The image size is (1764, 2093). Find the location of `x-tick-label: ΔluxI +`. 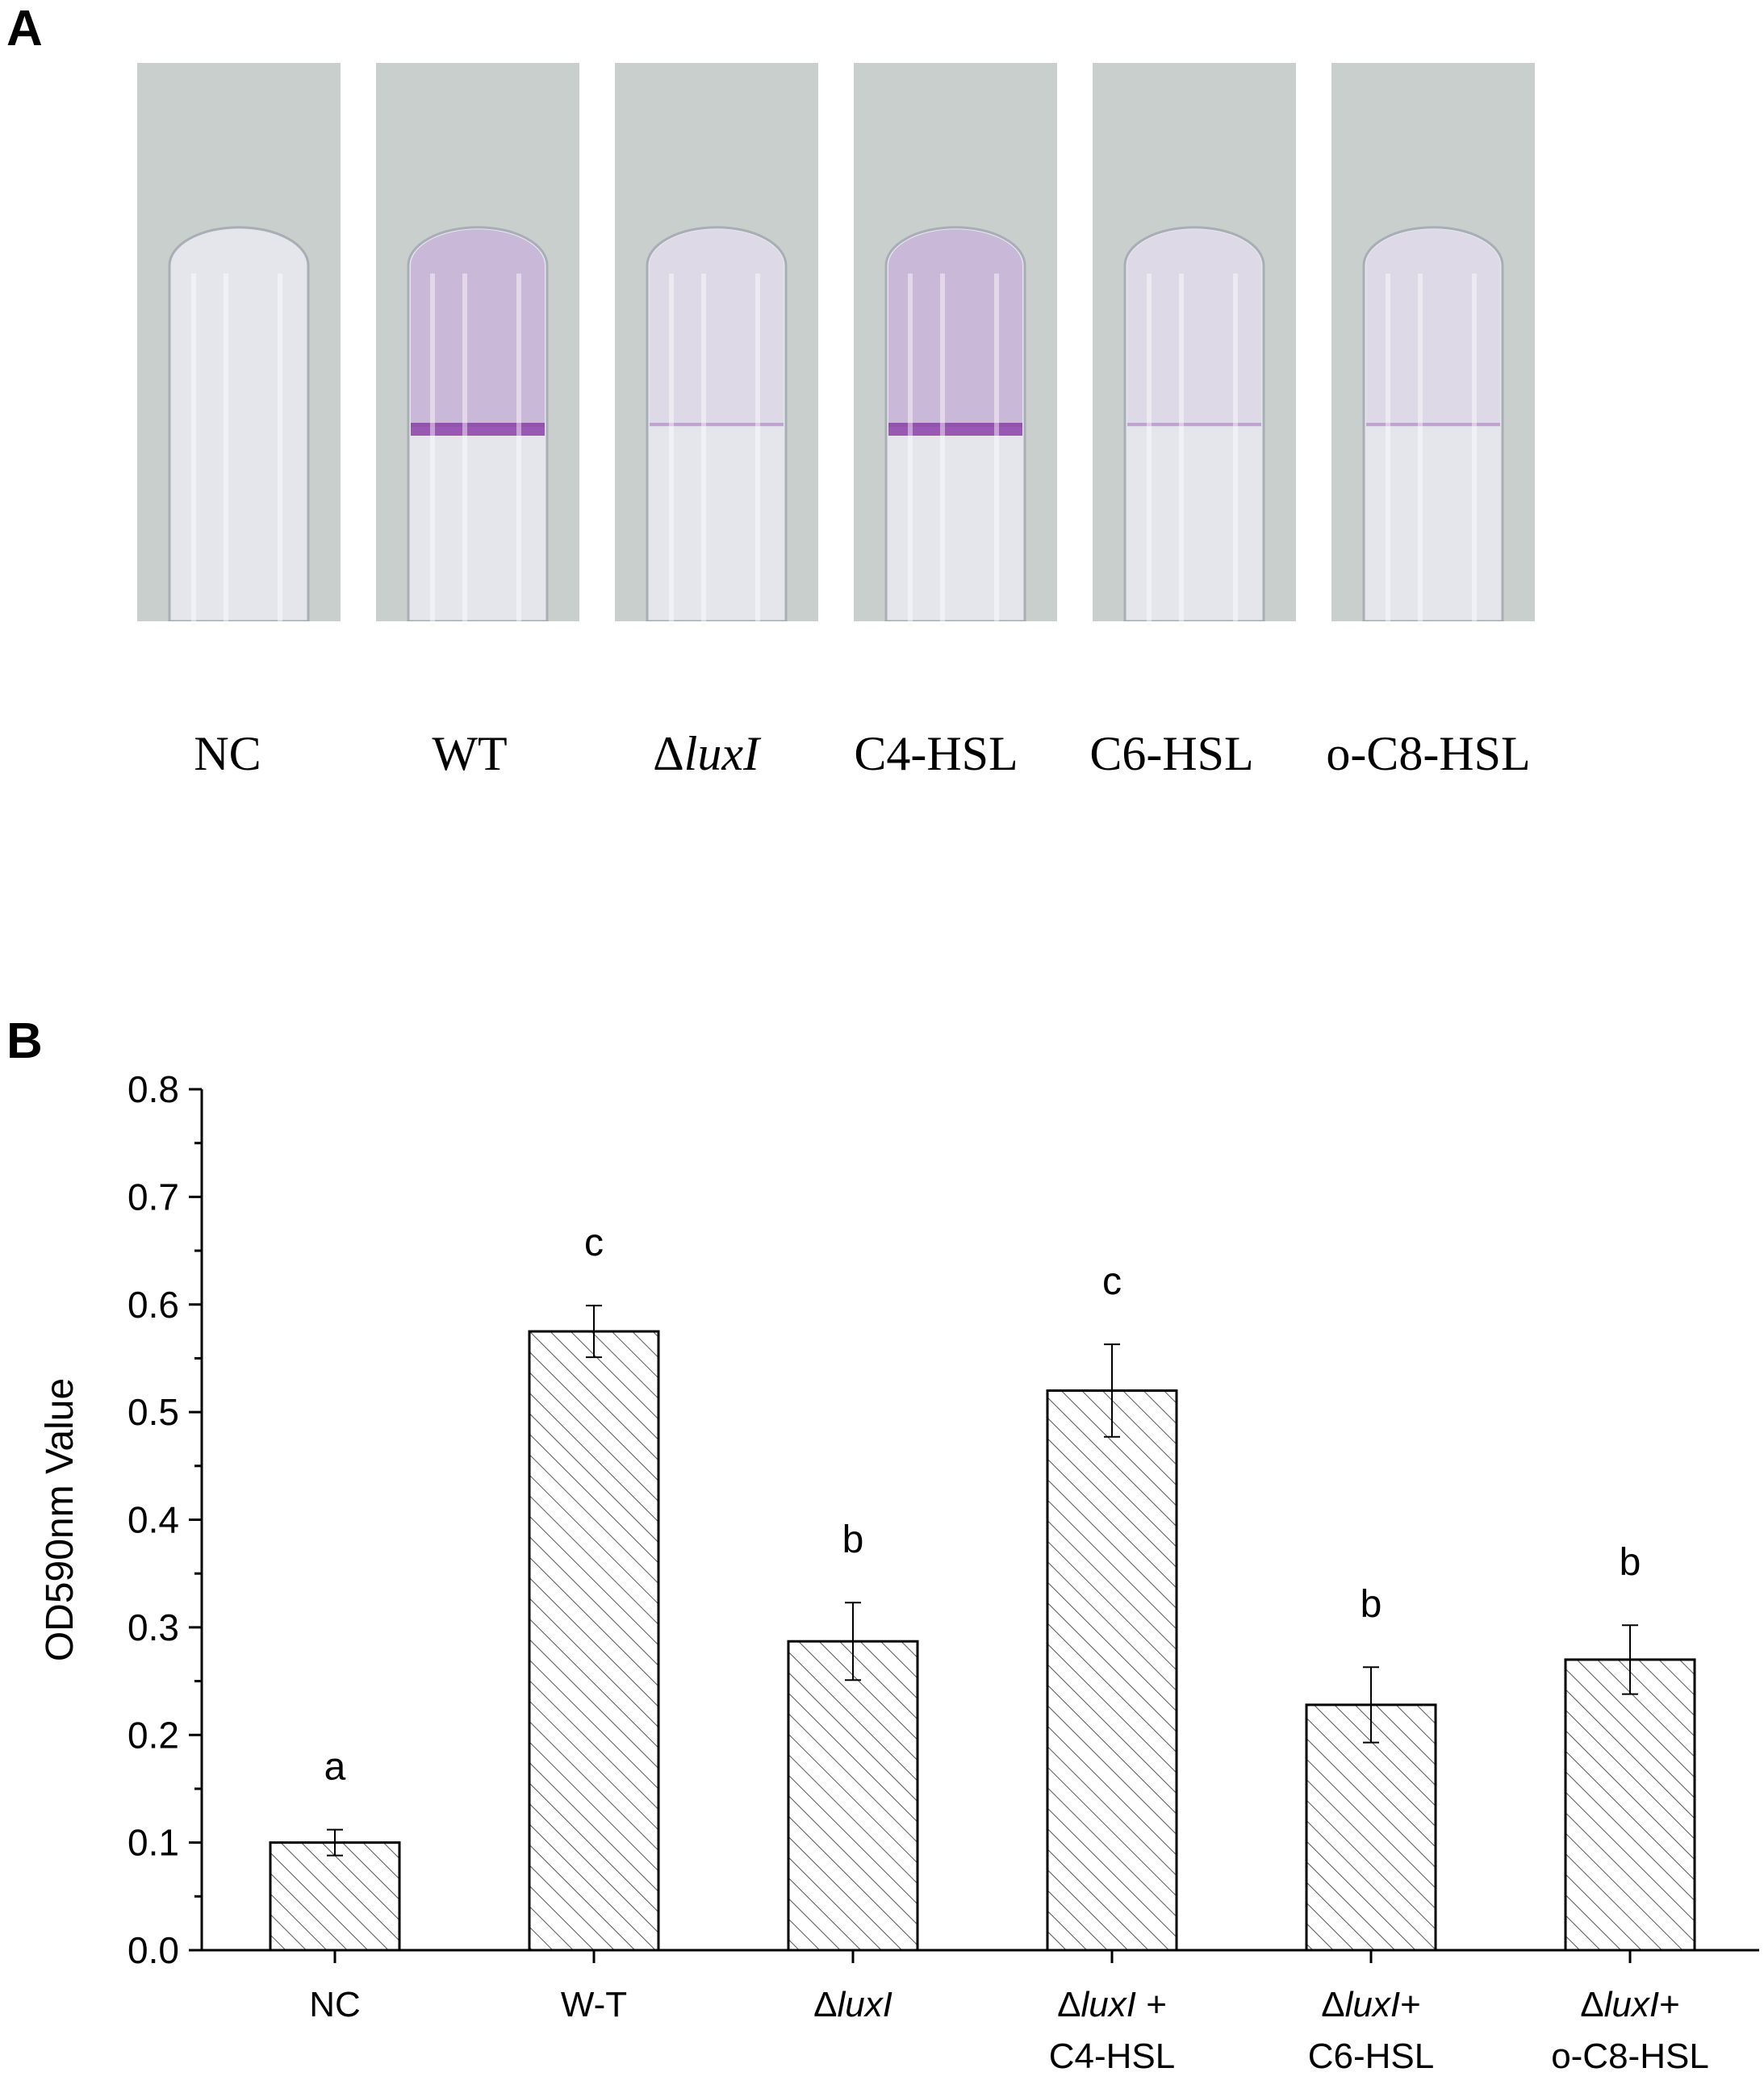

x-tick-label: ΔluxI + is located at coordinates (1112, 2005).